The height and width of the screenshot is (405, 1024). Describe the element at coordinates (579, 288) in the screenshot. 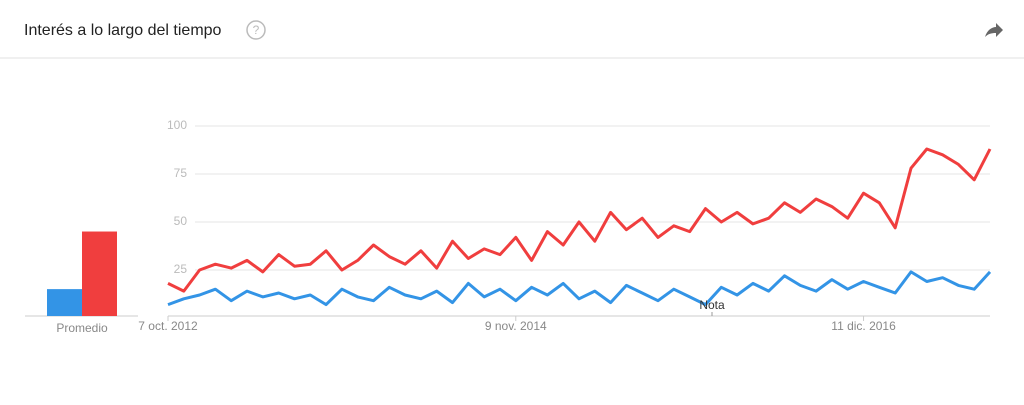

I see `trend-line` at that location.